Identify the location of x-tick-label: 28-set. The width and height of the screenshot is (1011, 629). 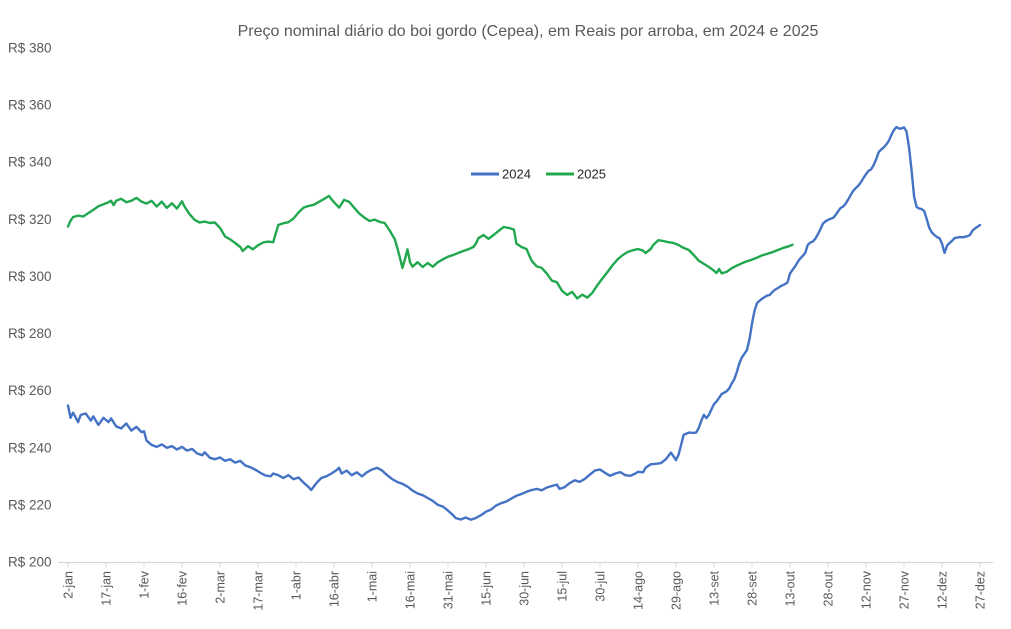
(753, 587).